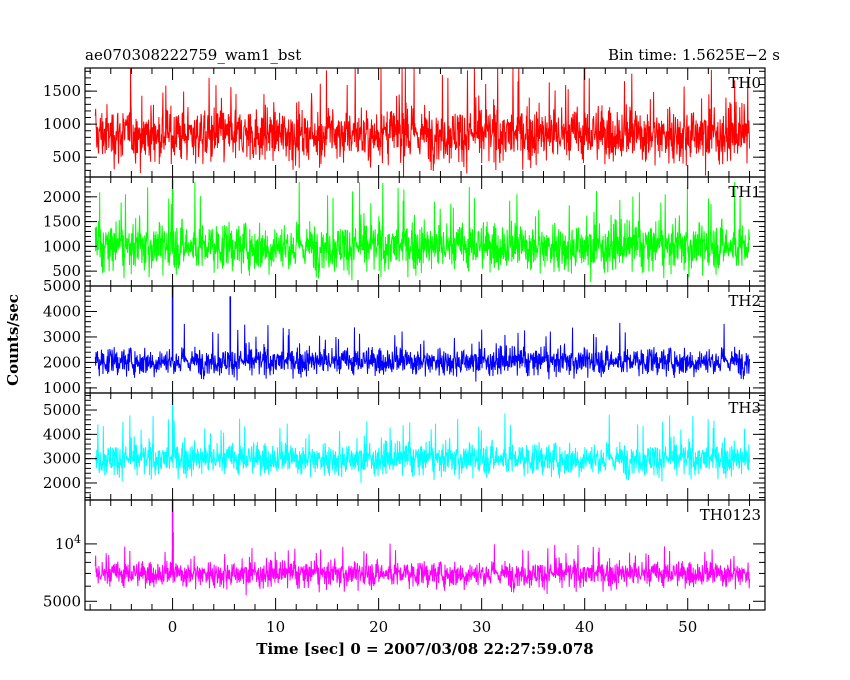 The image size is (850, 680). What do you see at coordinates (687, 627) in the screenshot?
I see `x-tick-label: 50` at bounding box center [687, 627].